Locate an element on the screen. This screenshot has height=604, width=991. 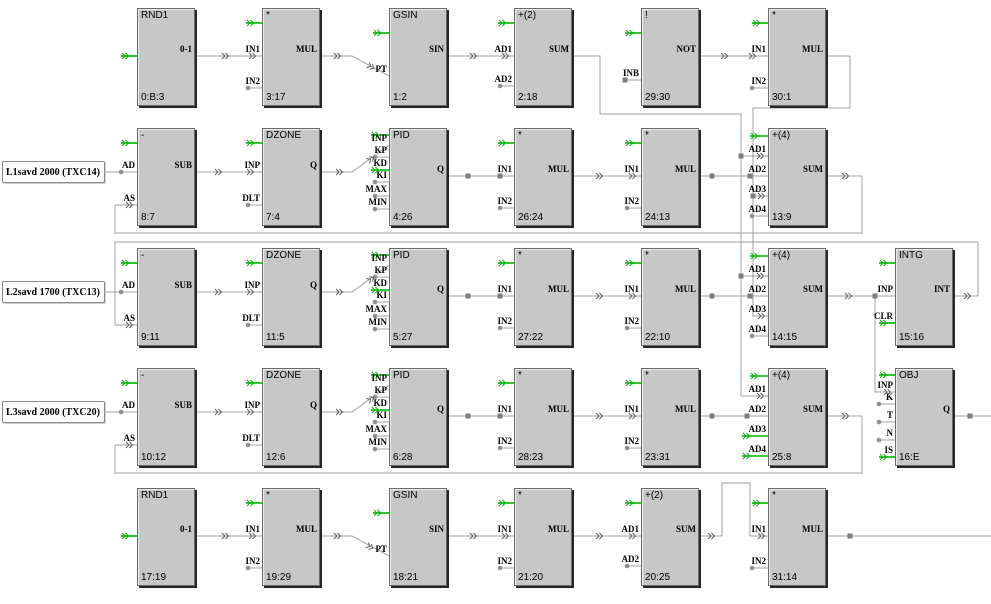
function-block-1-2: GSIN 1:2 is located at coordinates (418, 57).